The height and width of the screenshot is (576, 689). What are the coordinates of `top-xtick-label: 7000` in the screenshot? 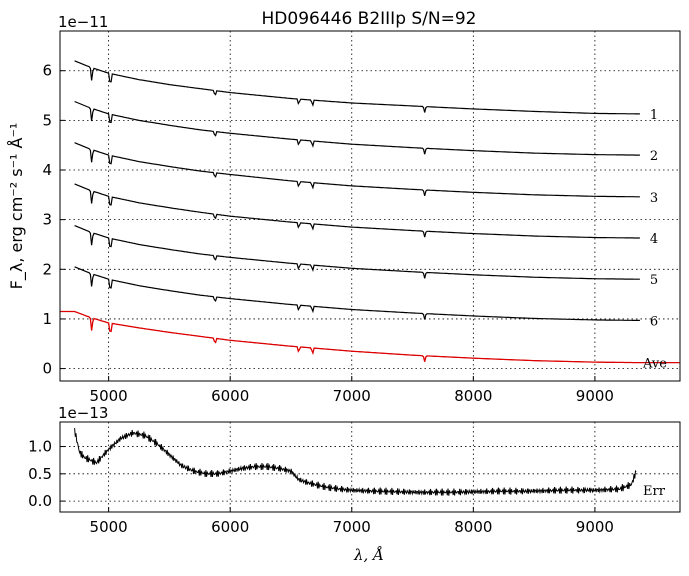 It's located at (352, 396).